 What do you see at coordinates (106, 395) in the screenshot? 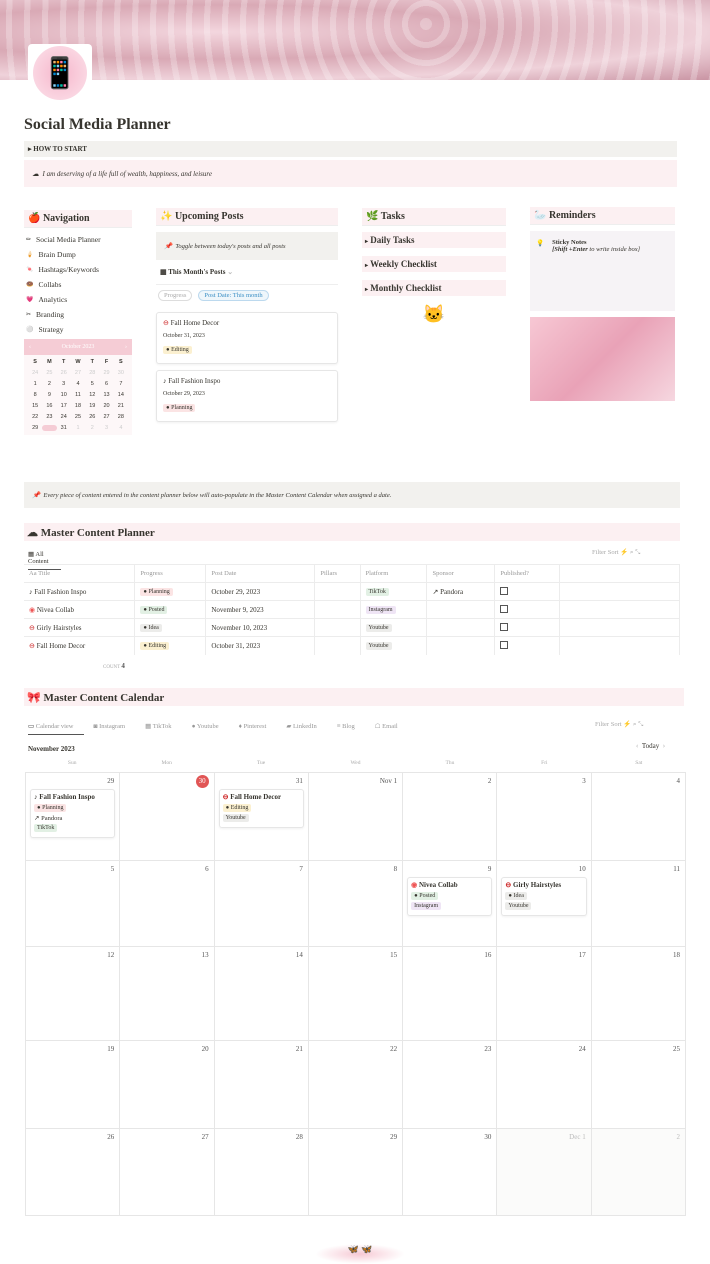
I see `mini-day: 13` at bounding box center [106, 395].